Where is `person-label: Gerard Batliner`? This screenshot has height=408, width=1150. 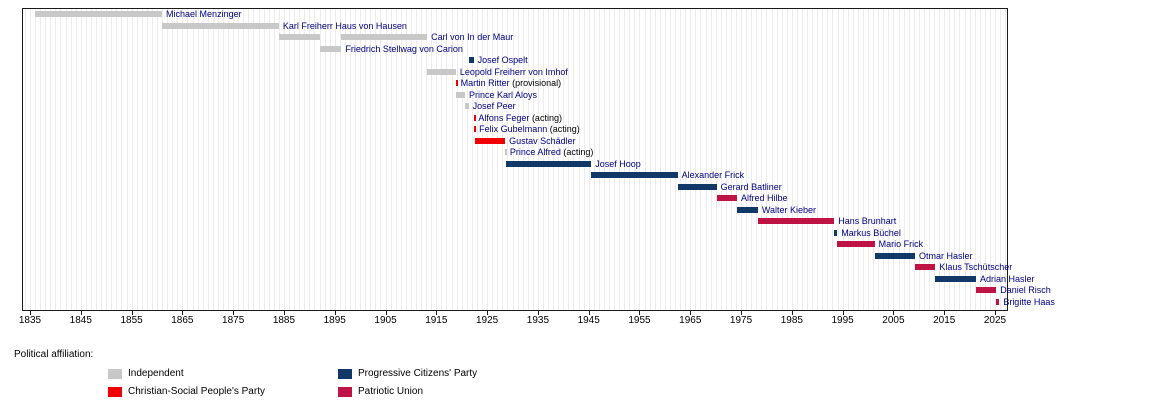 person-label: Gerard Batliner is located at coordinates (751, 187).